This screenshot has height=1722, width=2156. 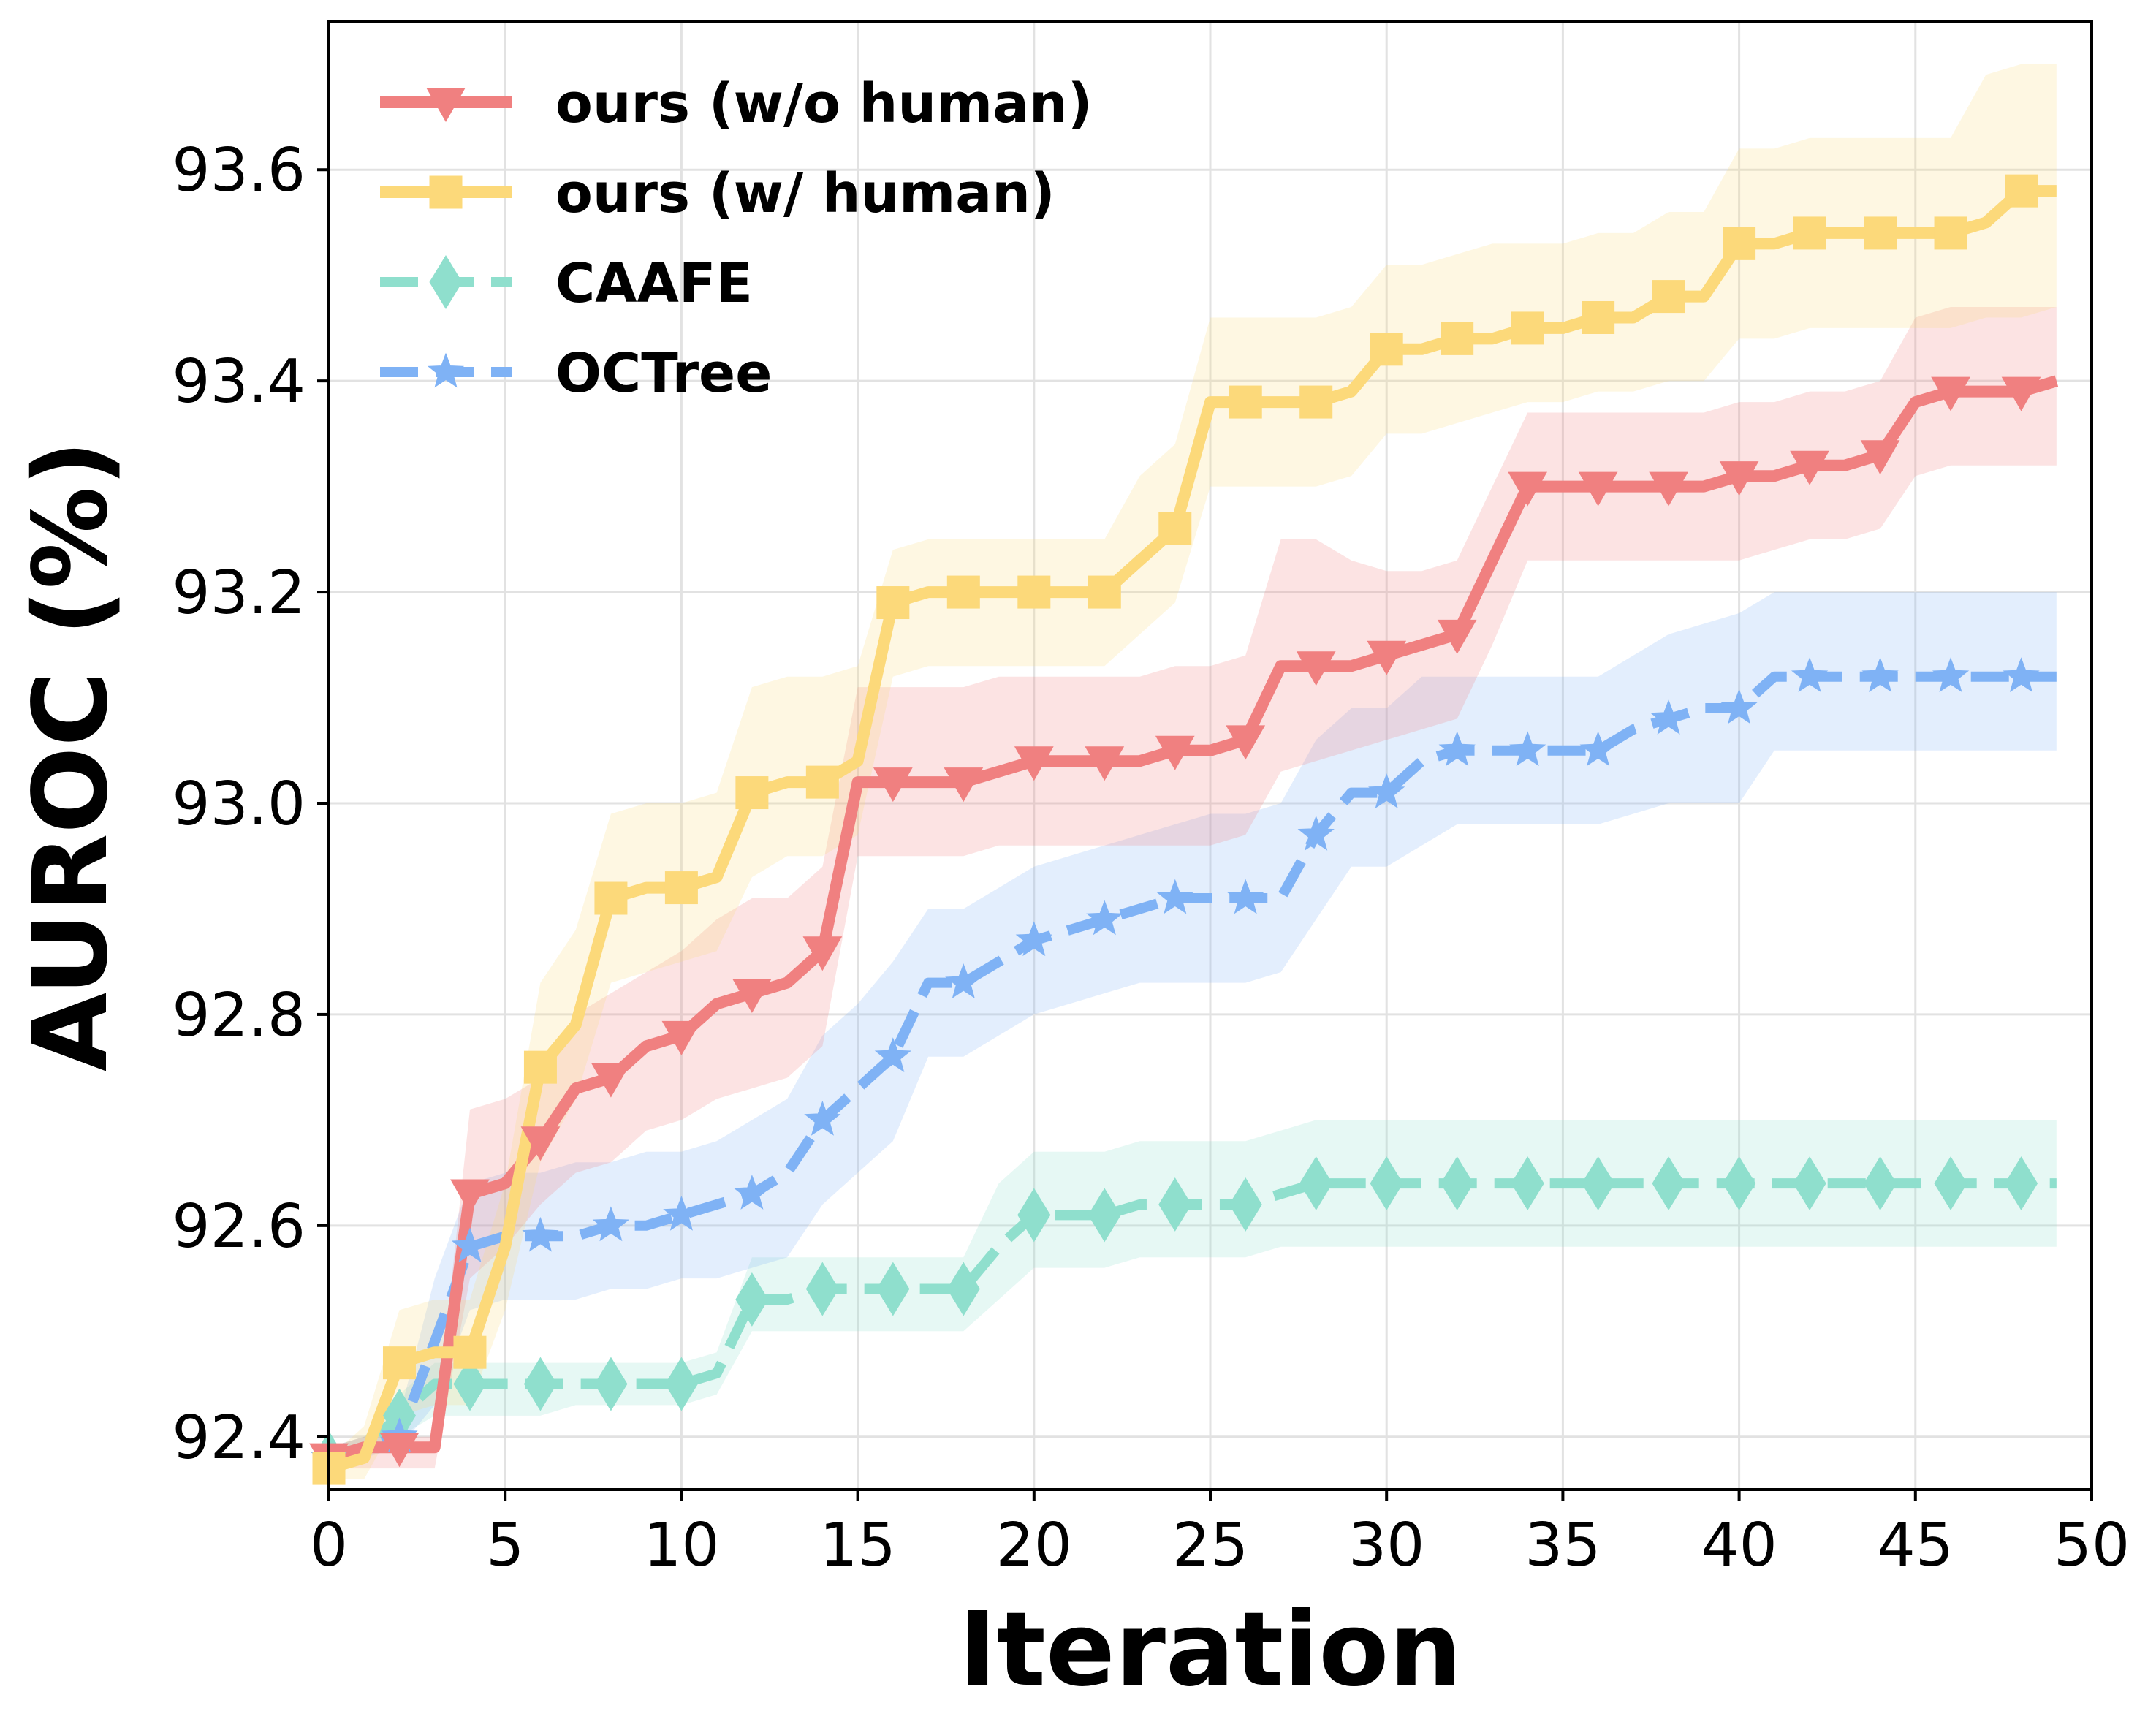 What do you see at coordinates (1563, 1546) in the screenshot?
I see `x-tick-label: 35` at bounding box center [1563, 1546].